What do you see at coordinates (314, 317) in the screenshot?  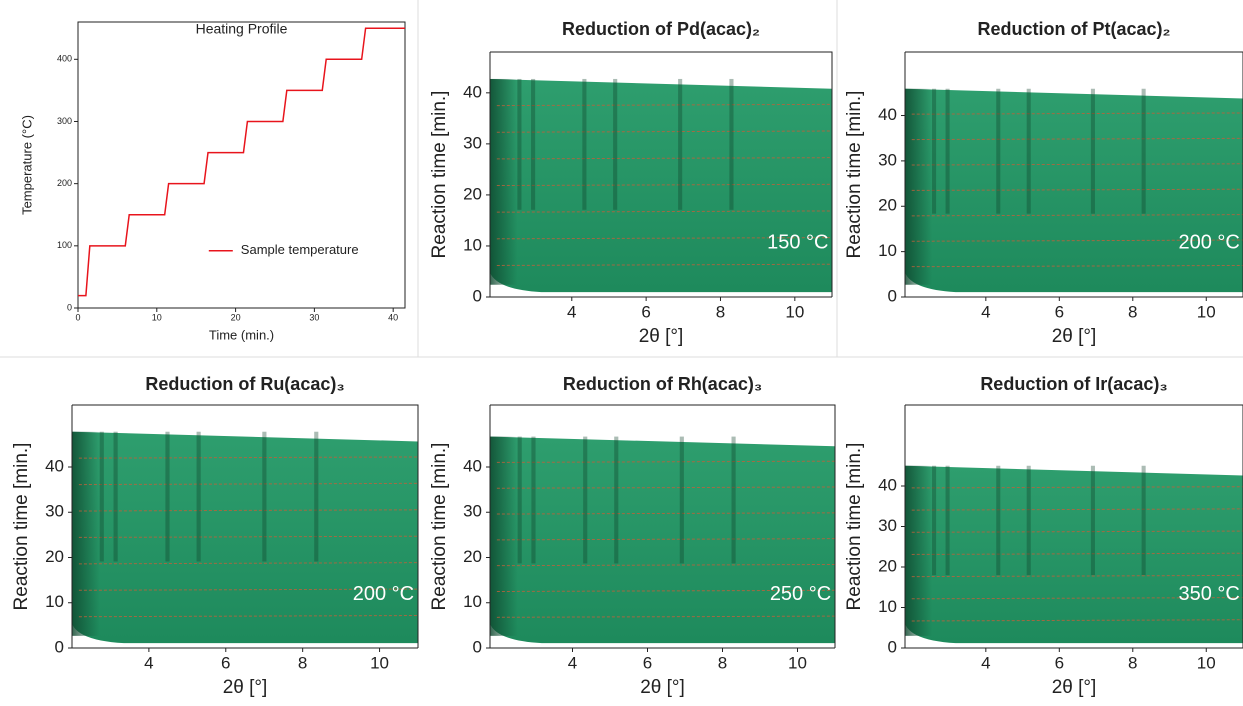 I see `x-tick-label: 30` at bounding box center [314, 317].